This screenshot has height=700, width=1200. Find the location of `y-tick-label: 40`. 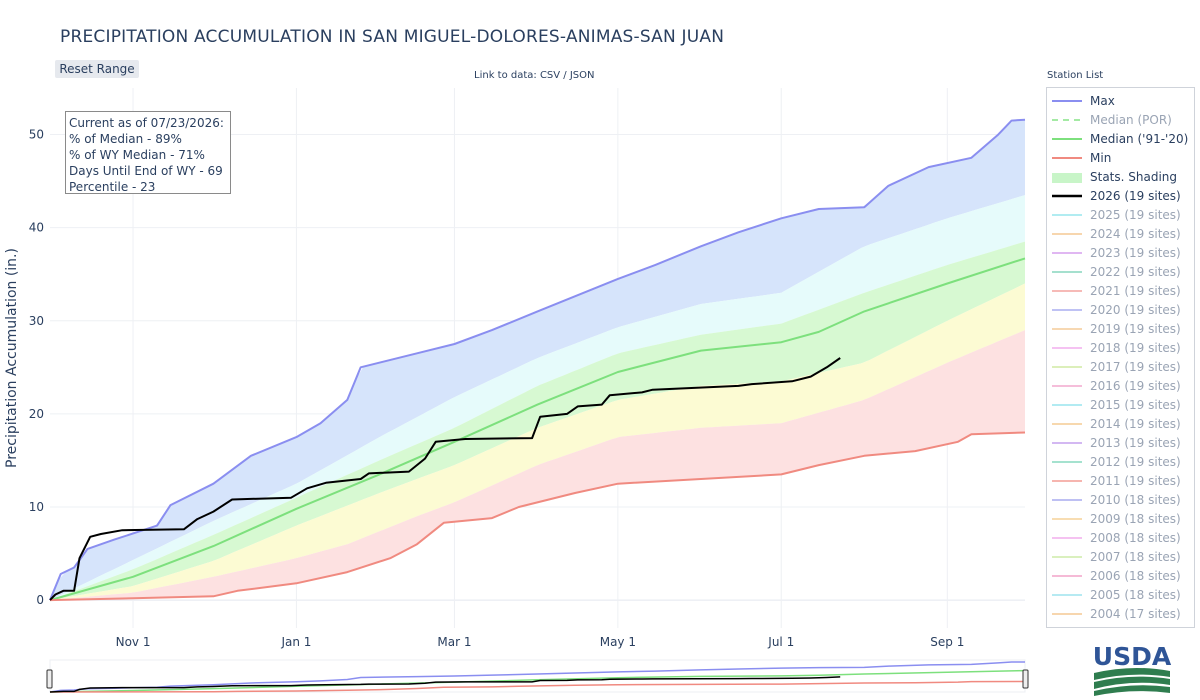

y-tick-label: 40 is located at coordinates (36, 228).